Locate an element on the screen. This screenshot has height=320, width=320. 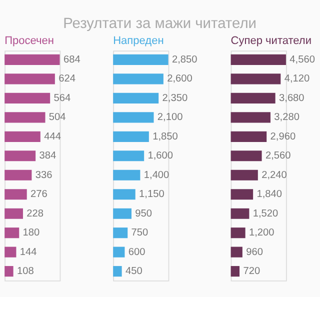
data-label: 336 is located at coordinates (44, 175).